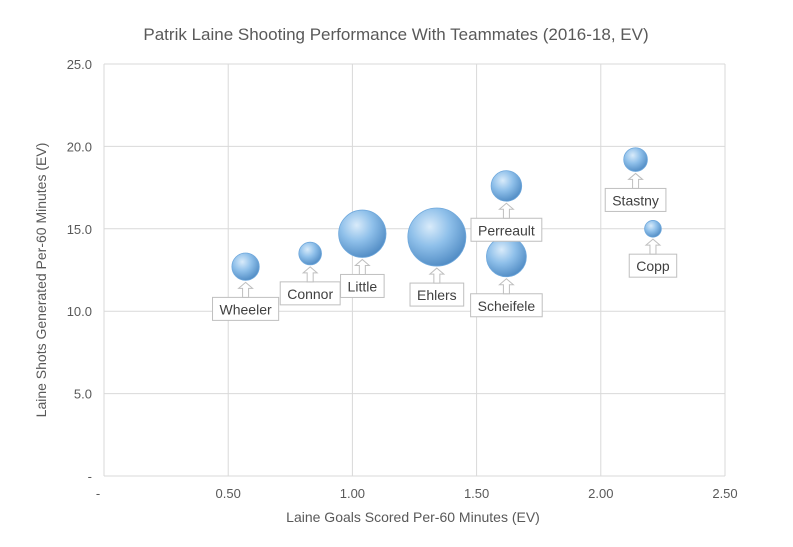 The image size is (793, 547). Describe the element at coordinates (98, 493) in the screenshot. I see `x-tick-label: -` at that location.